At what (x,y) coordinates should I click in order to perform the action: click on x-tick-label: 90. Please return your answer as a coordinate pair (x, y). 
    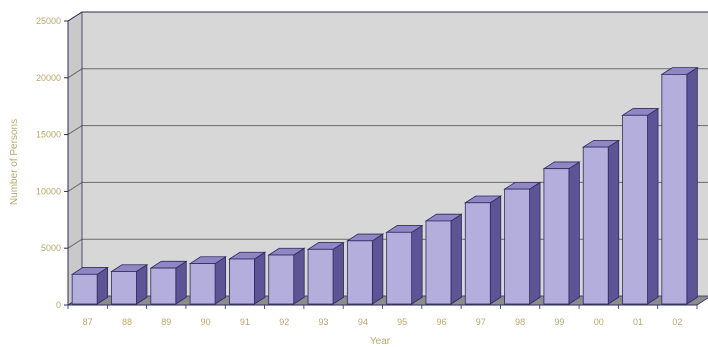
    Looking at the image, I should click on (206, 322).